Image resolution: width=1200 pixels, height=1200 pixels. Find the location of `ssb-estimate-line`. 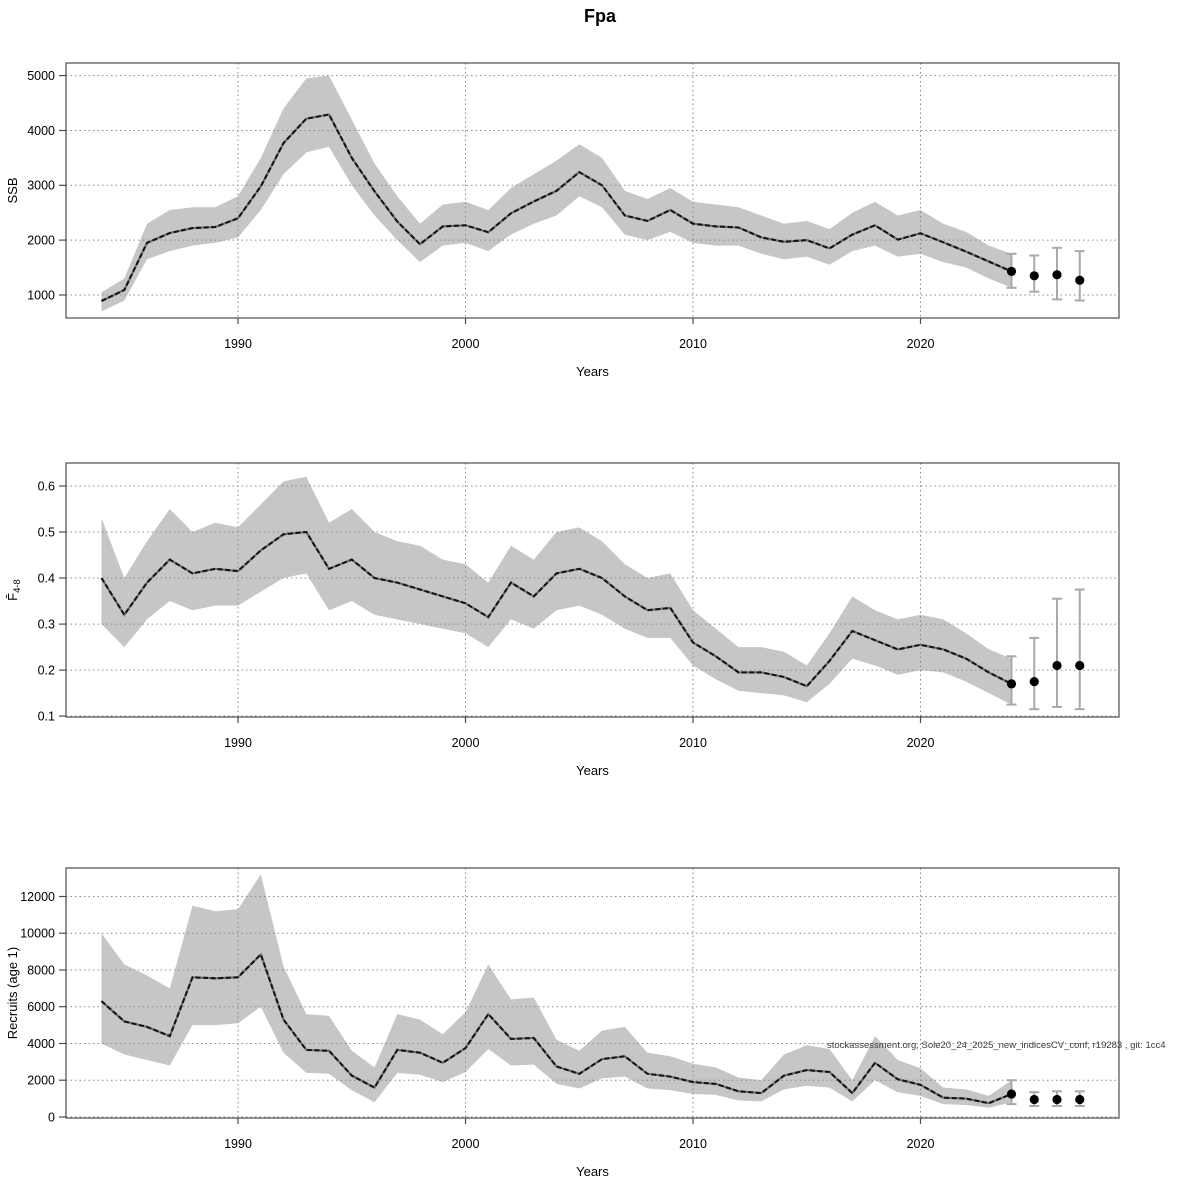

ssb-estimate-line is located at coordinates (556, 207).